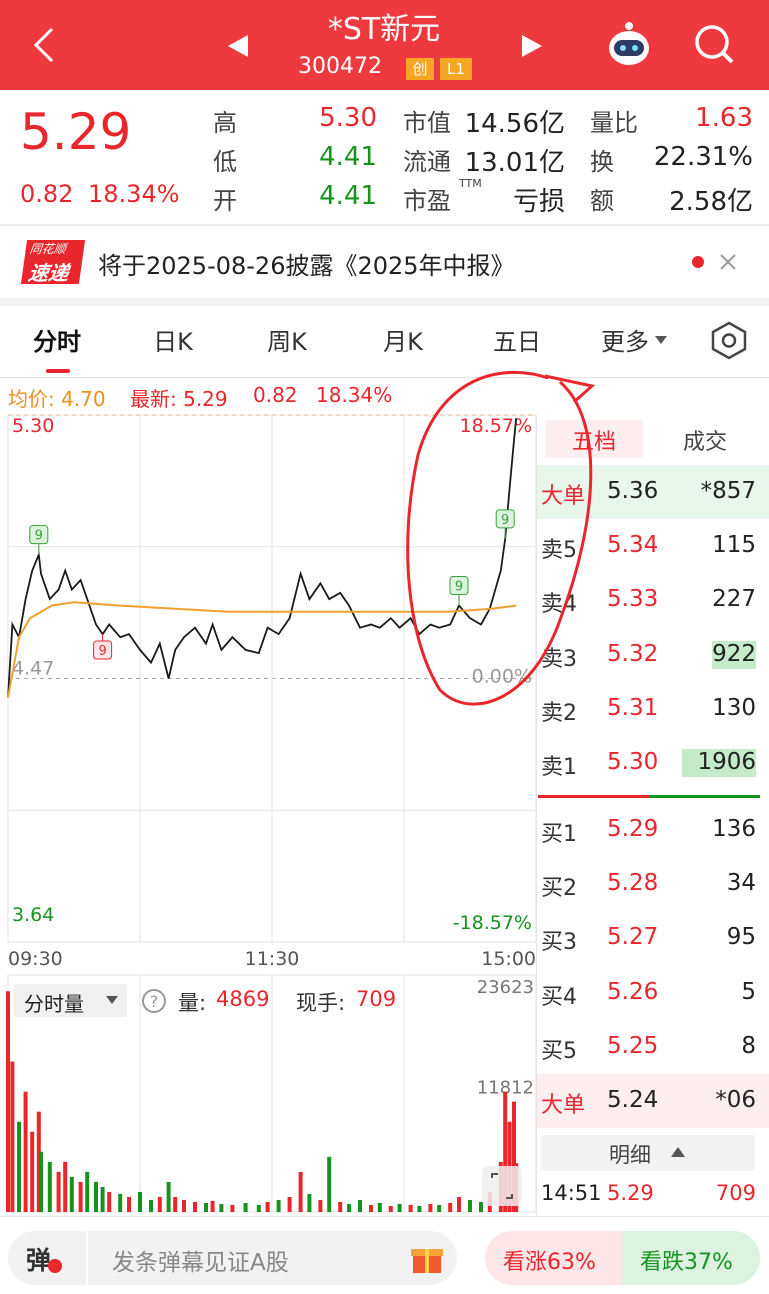  What do you see at coordinates (728, 262) in the screenshot?
I see `notice-close` at bounding box center [728, 262].